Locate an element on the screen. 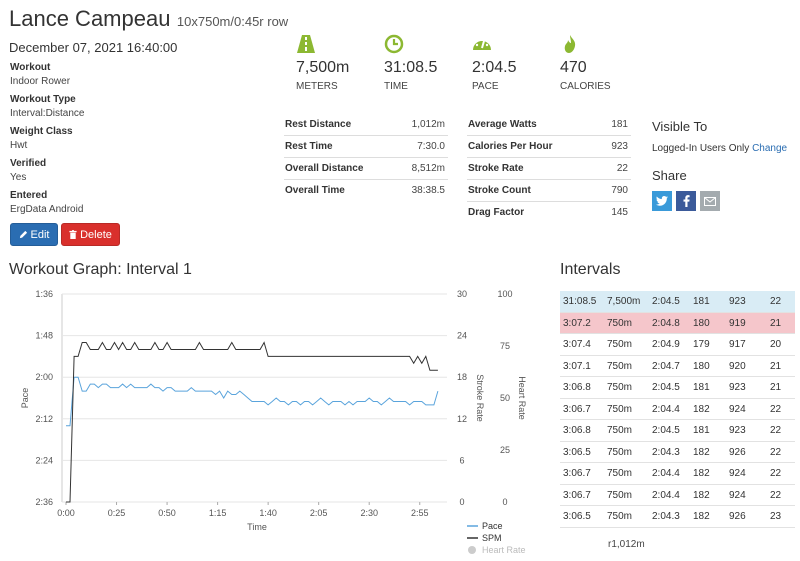 The width and height of the screenshot is (800, 561). row-label: Rest Time is located at coordinates (309, 146).